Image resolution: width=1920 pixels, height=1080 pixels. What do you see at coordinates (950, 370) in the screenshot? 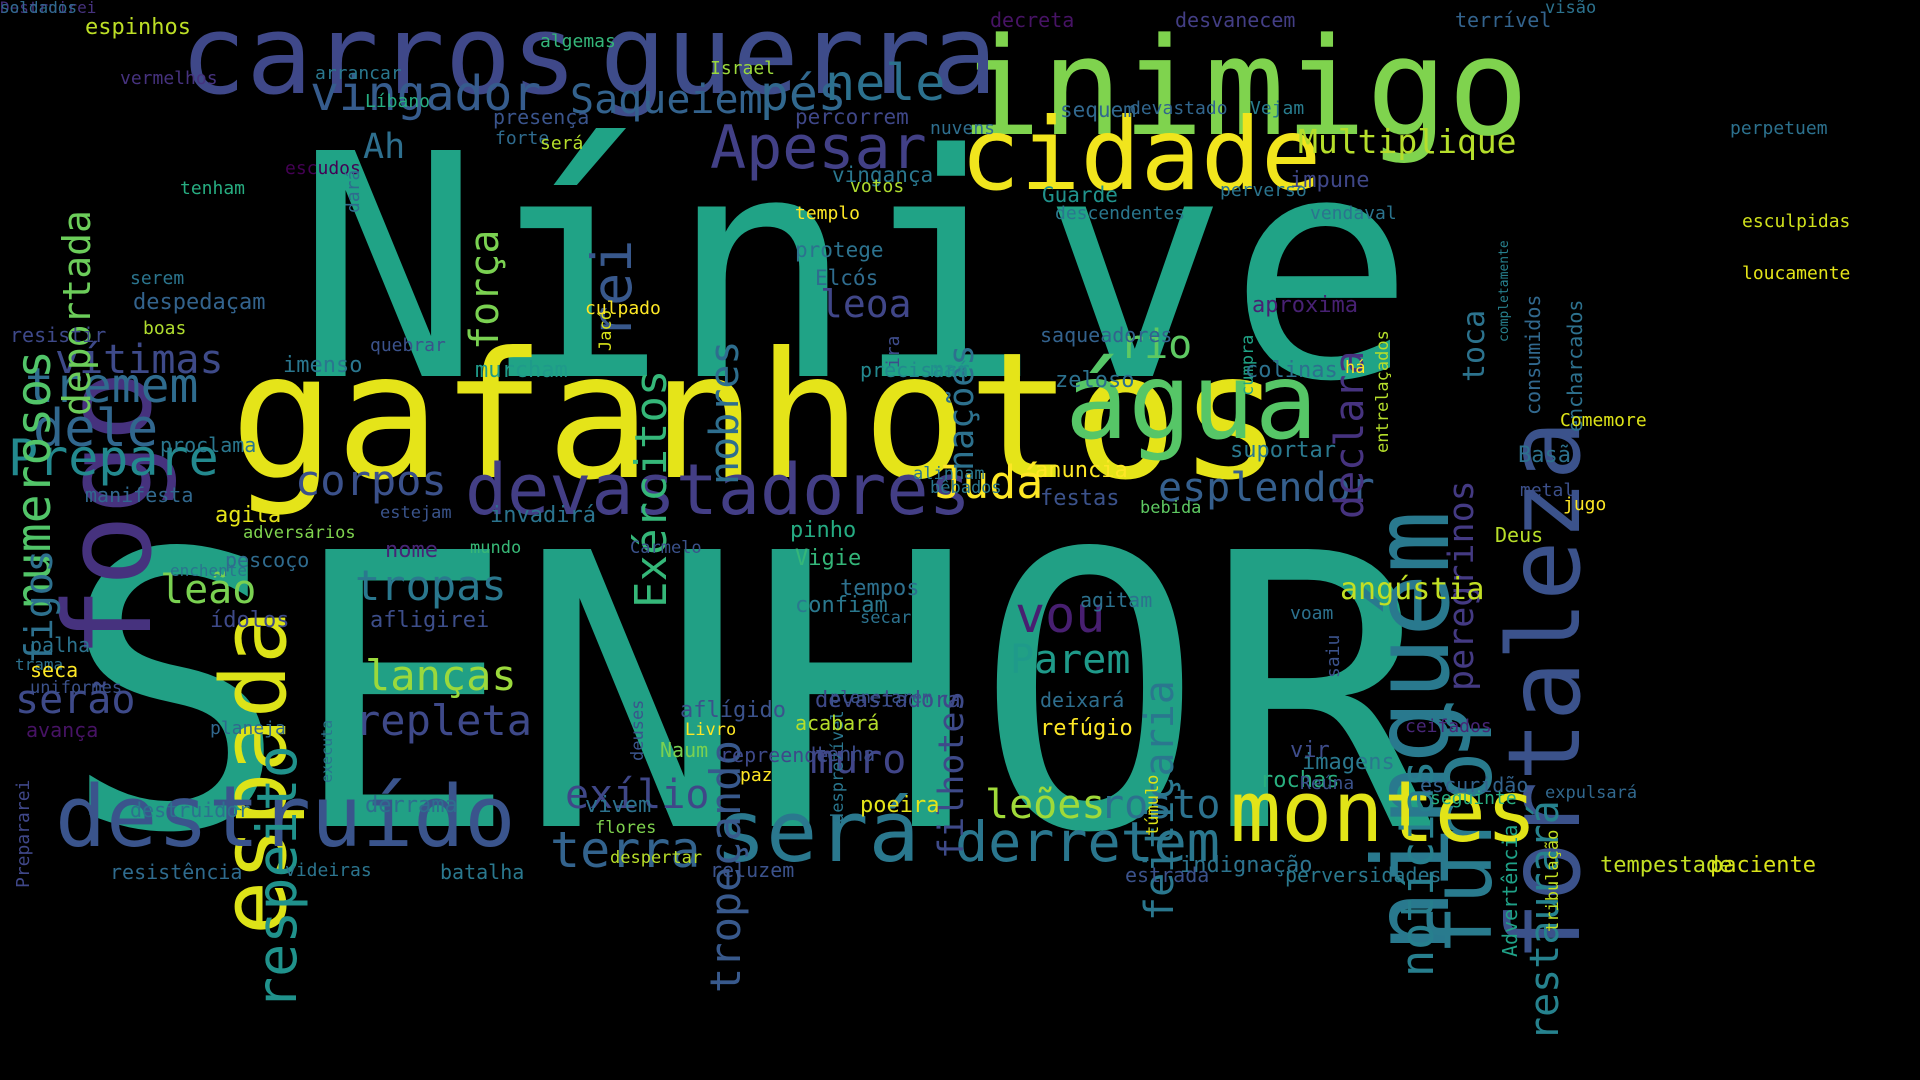
I see `word-128: mar` at bounding box center [950, 370].